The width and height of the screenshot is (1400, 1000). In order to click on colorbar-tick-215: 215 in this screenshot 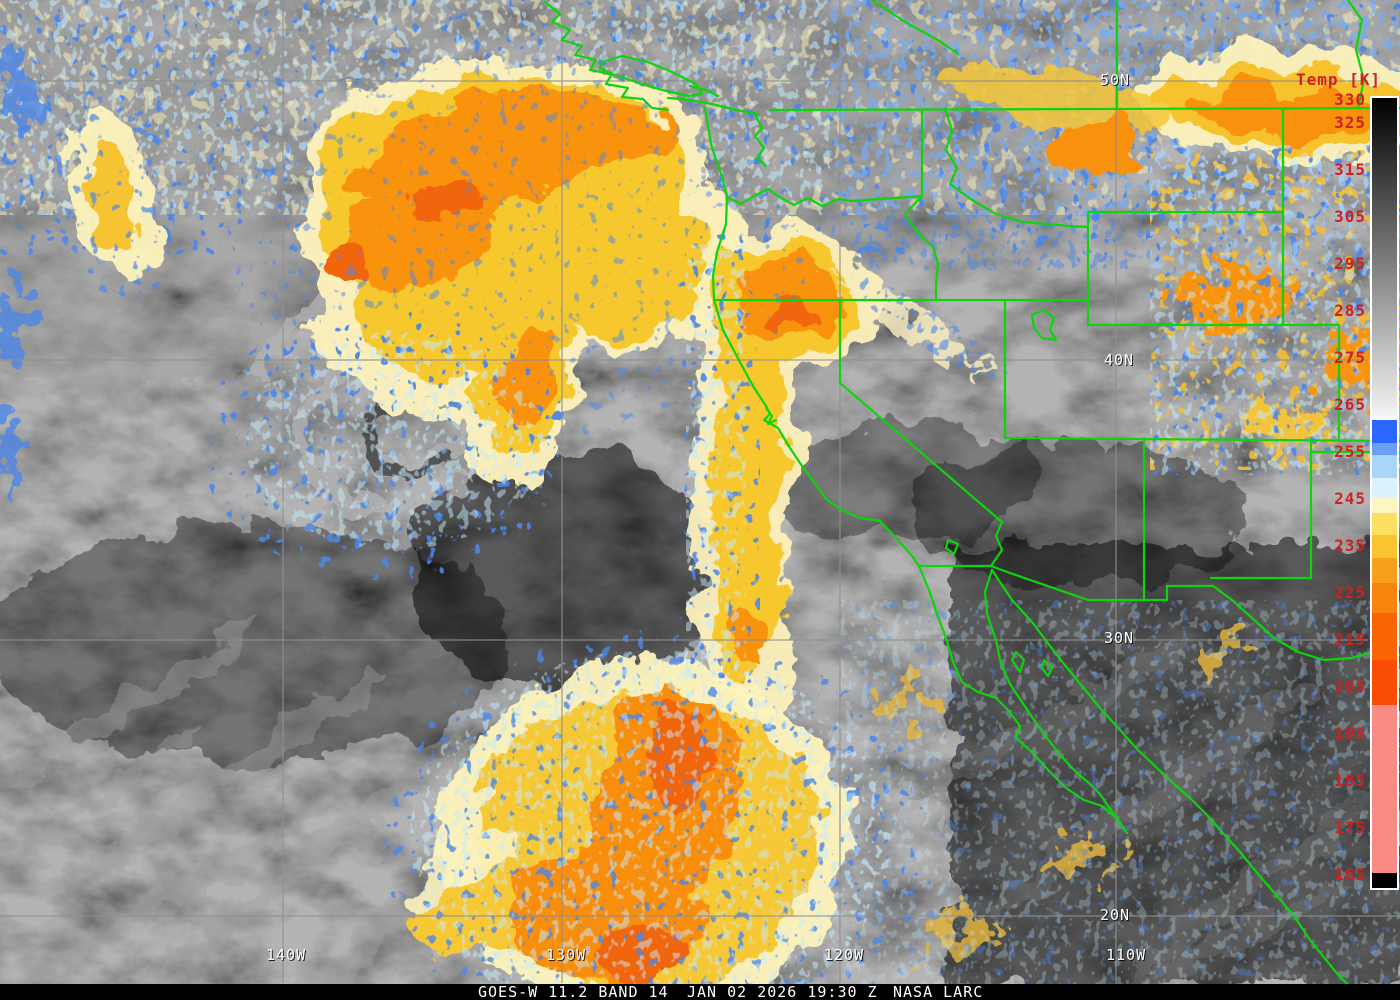, I will do `click(1350, 639)`.